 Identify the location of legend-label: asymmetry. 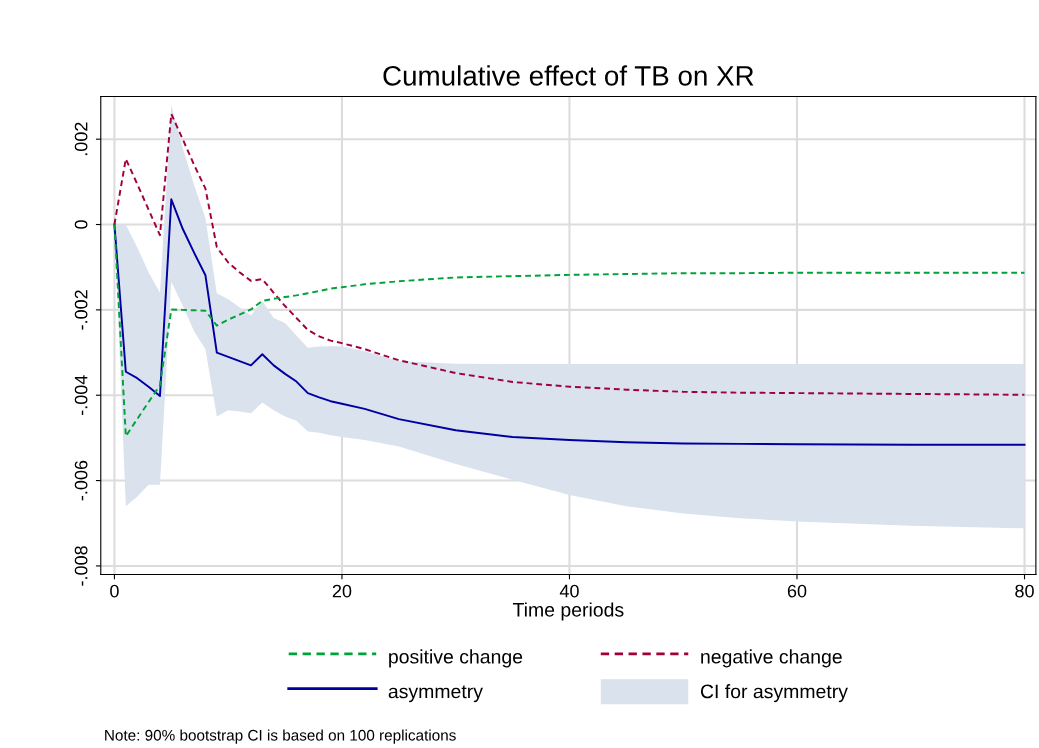
(435, 694).